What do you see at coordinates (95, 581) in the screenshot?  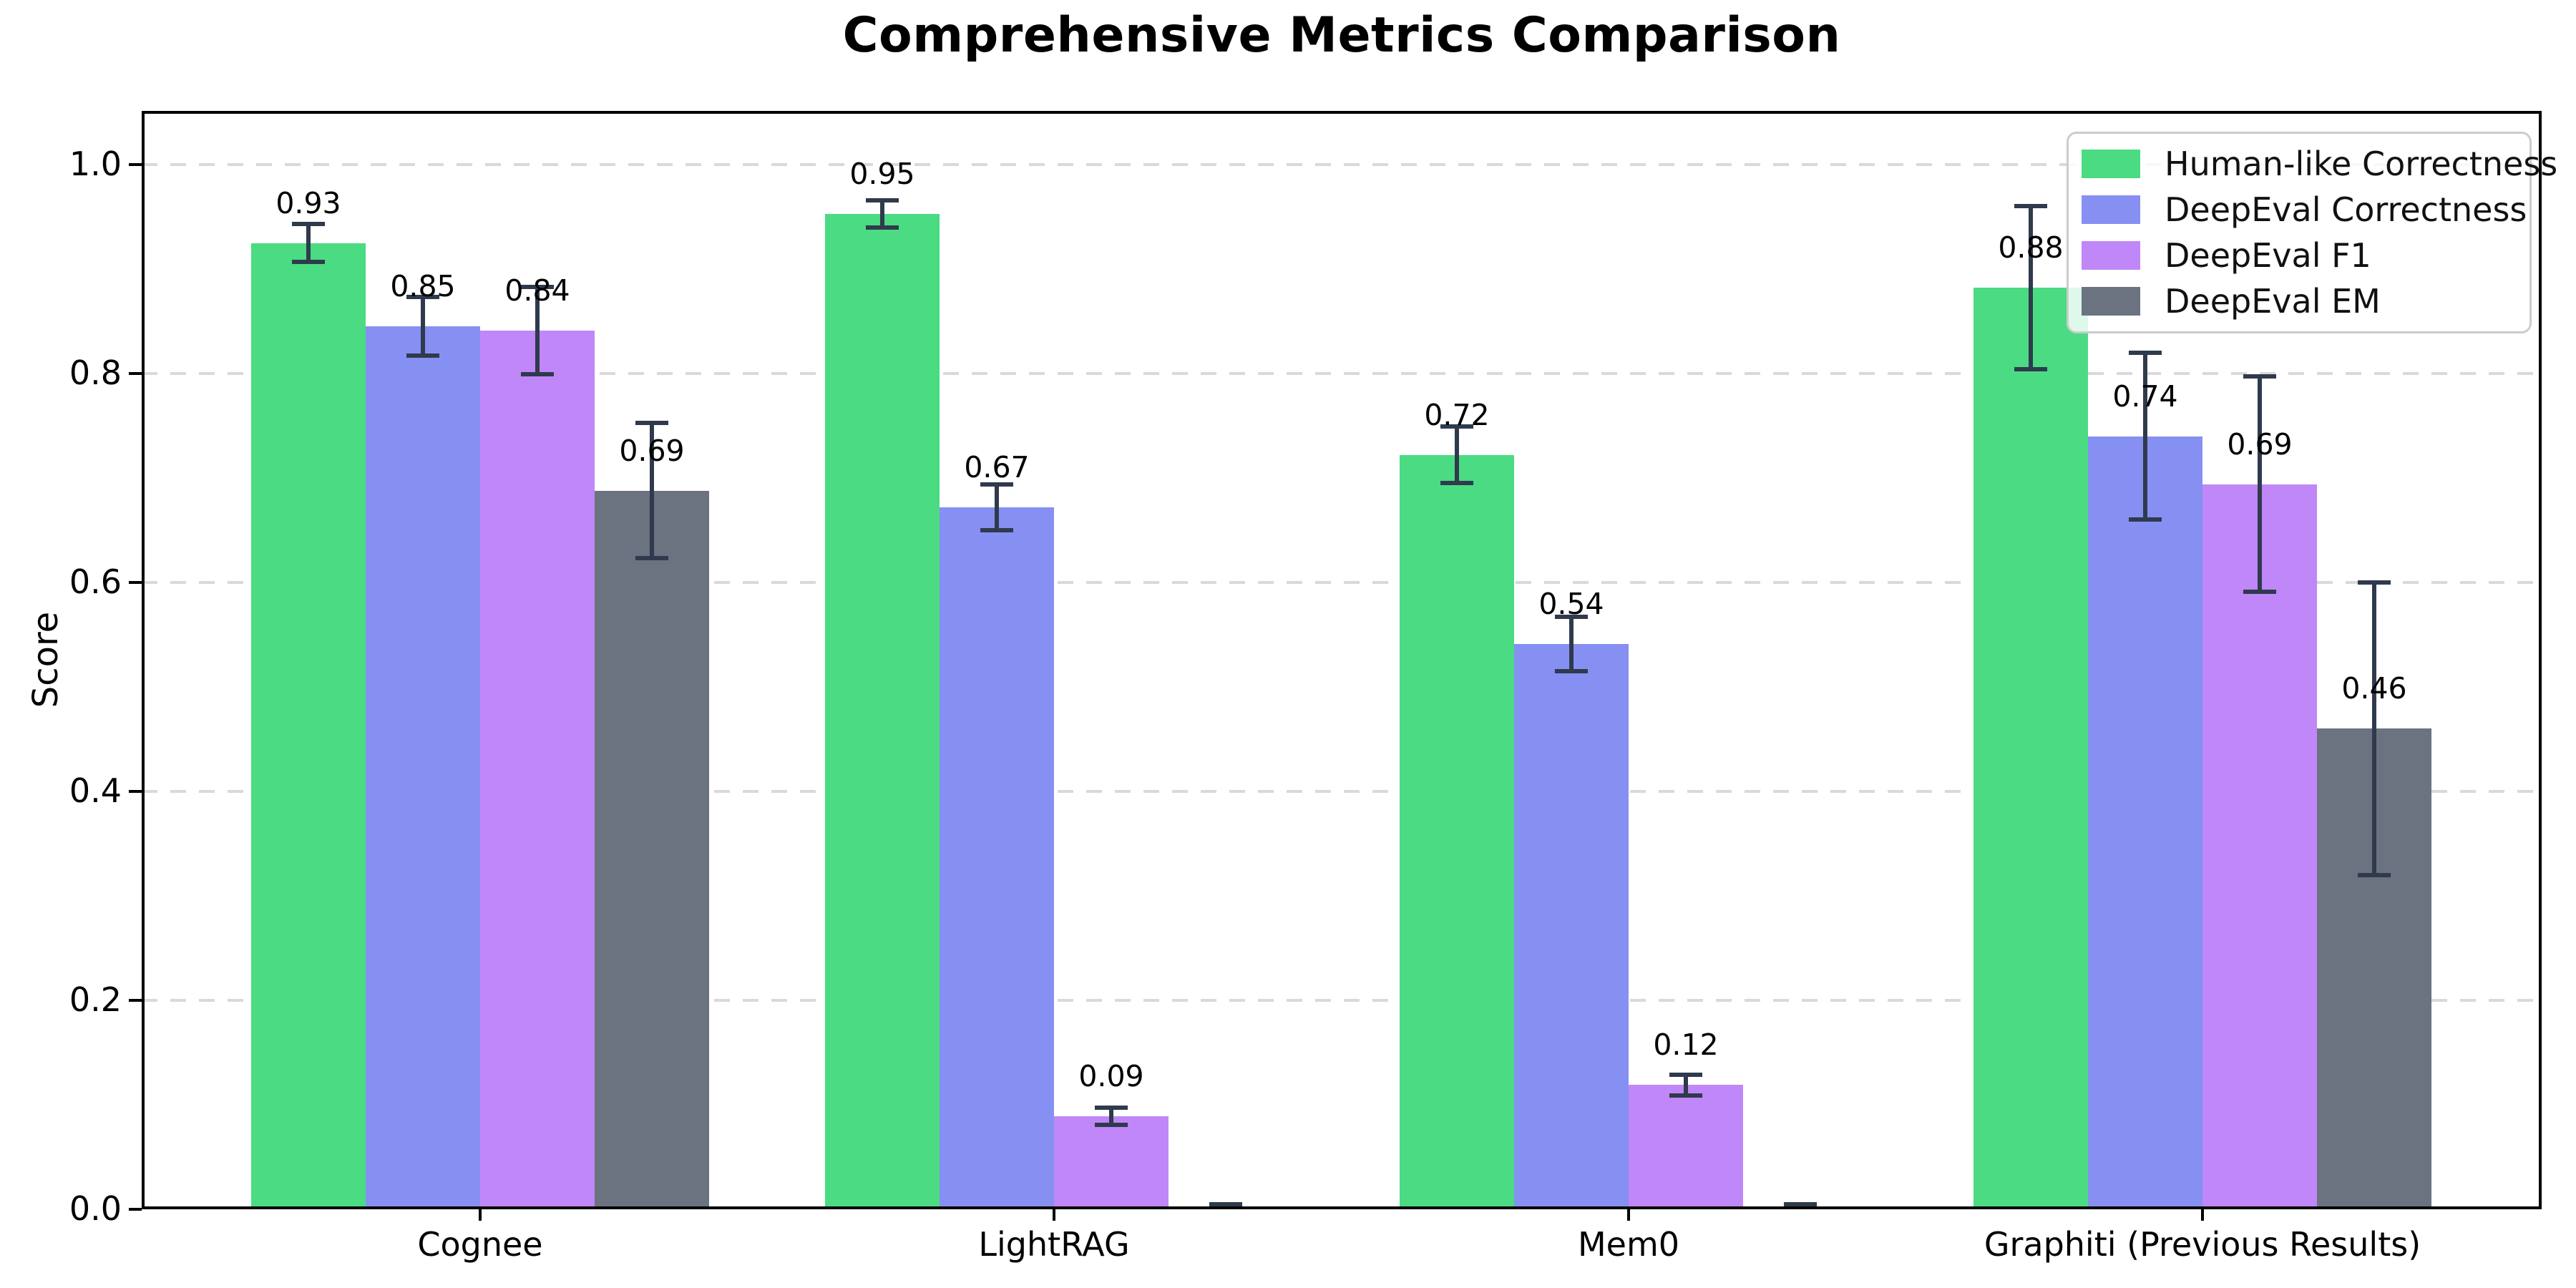 I see `y-tick-label: 0.6` at bounding box center [95, 581].